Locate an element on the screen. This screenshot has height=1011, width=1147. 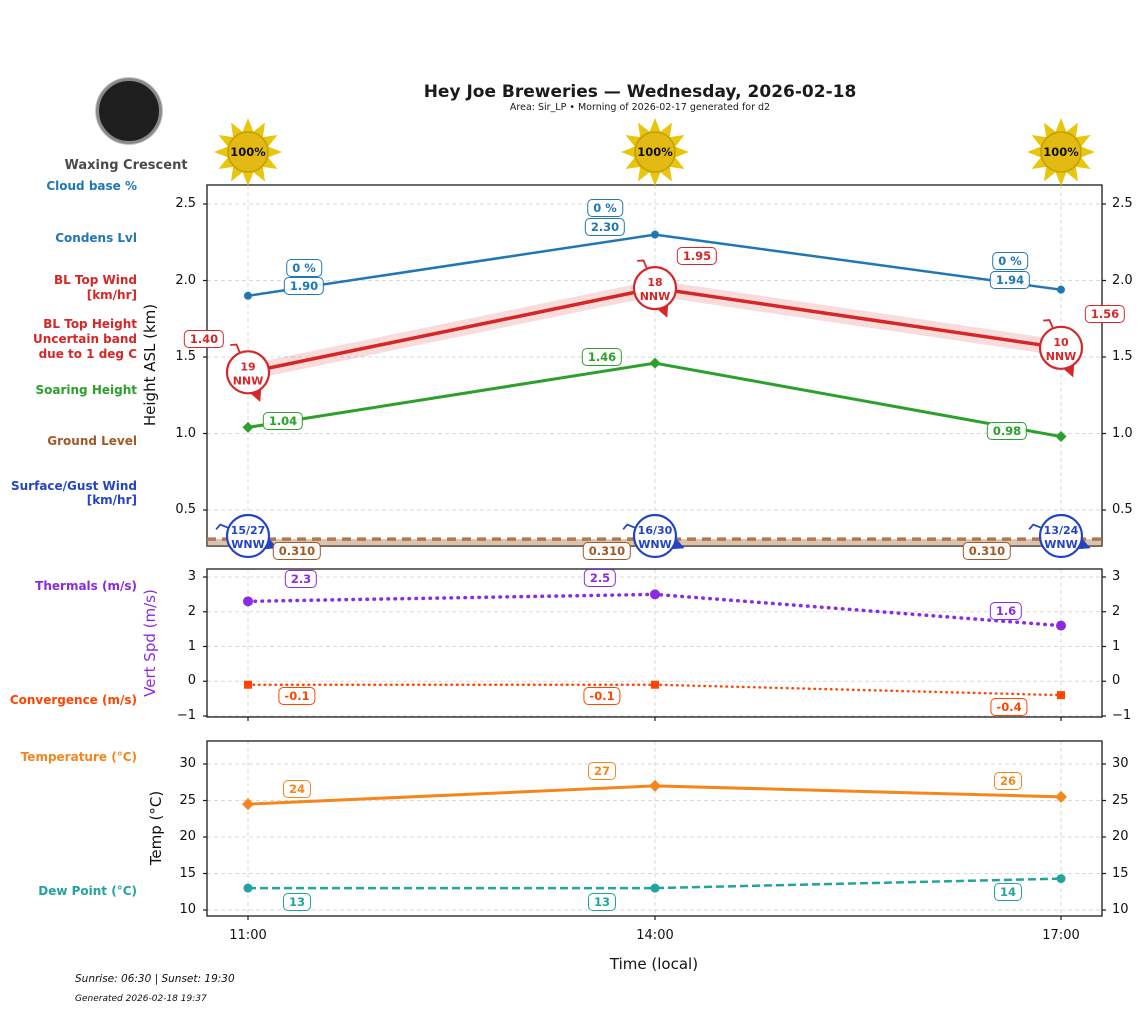
value-label: 14 is located at coordinates (1008, 891).